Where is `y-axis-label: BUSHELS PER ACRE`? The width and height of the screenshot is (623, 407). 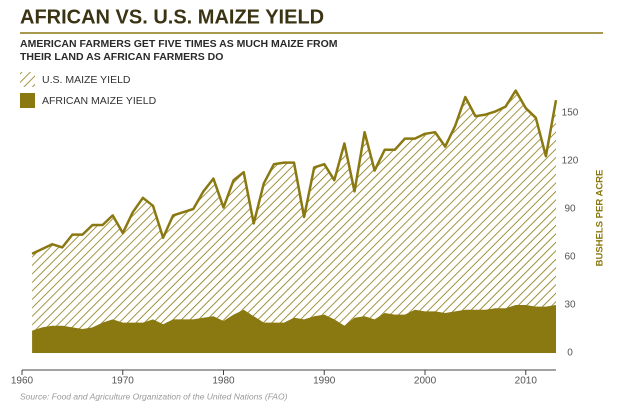 y-axis-label: BUSHELS PER ACRE is located at coordinates (600, 218).